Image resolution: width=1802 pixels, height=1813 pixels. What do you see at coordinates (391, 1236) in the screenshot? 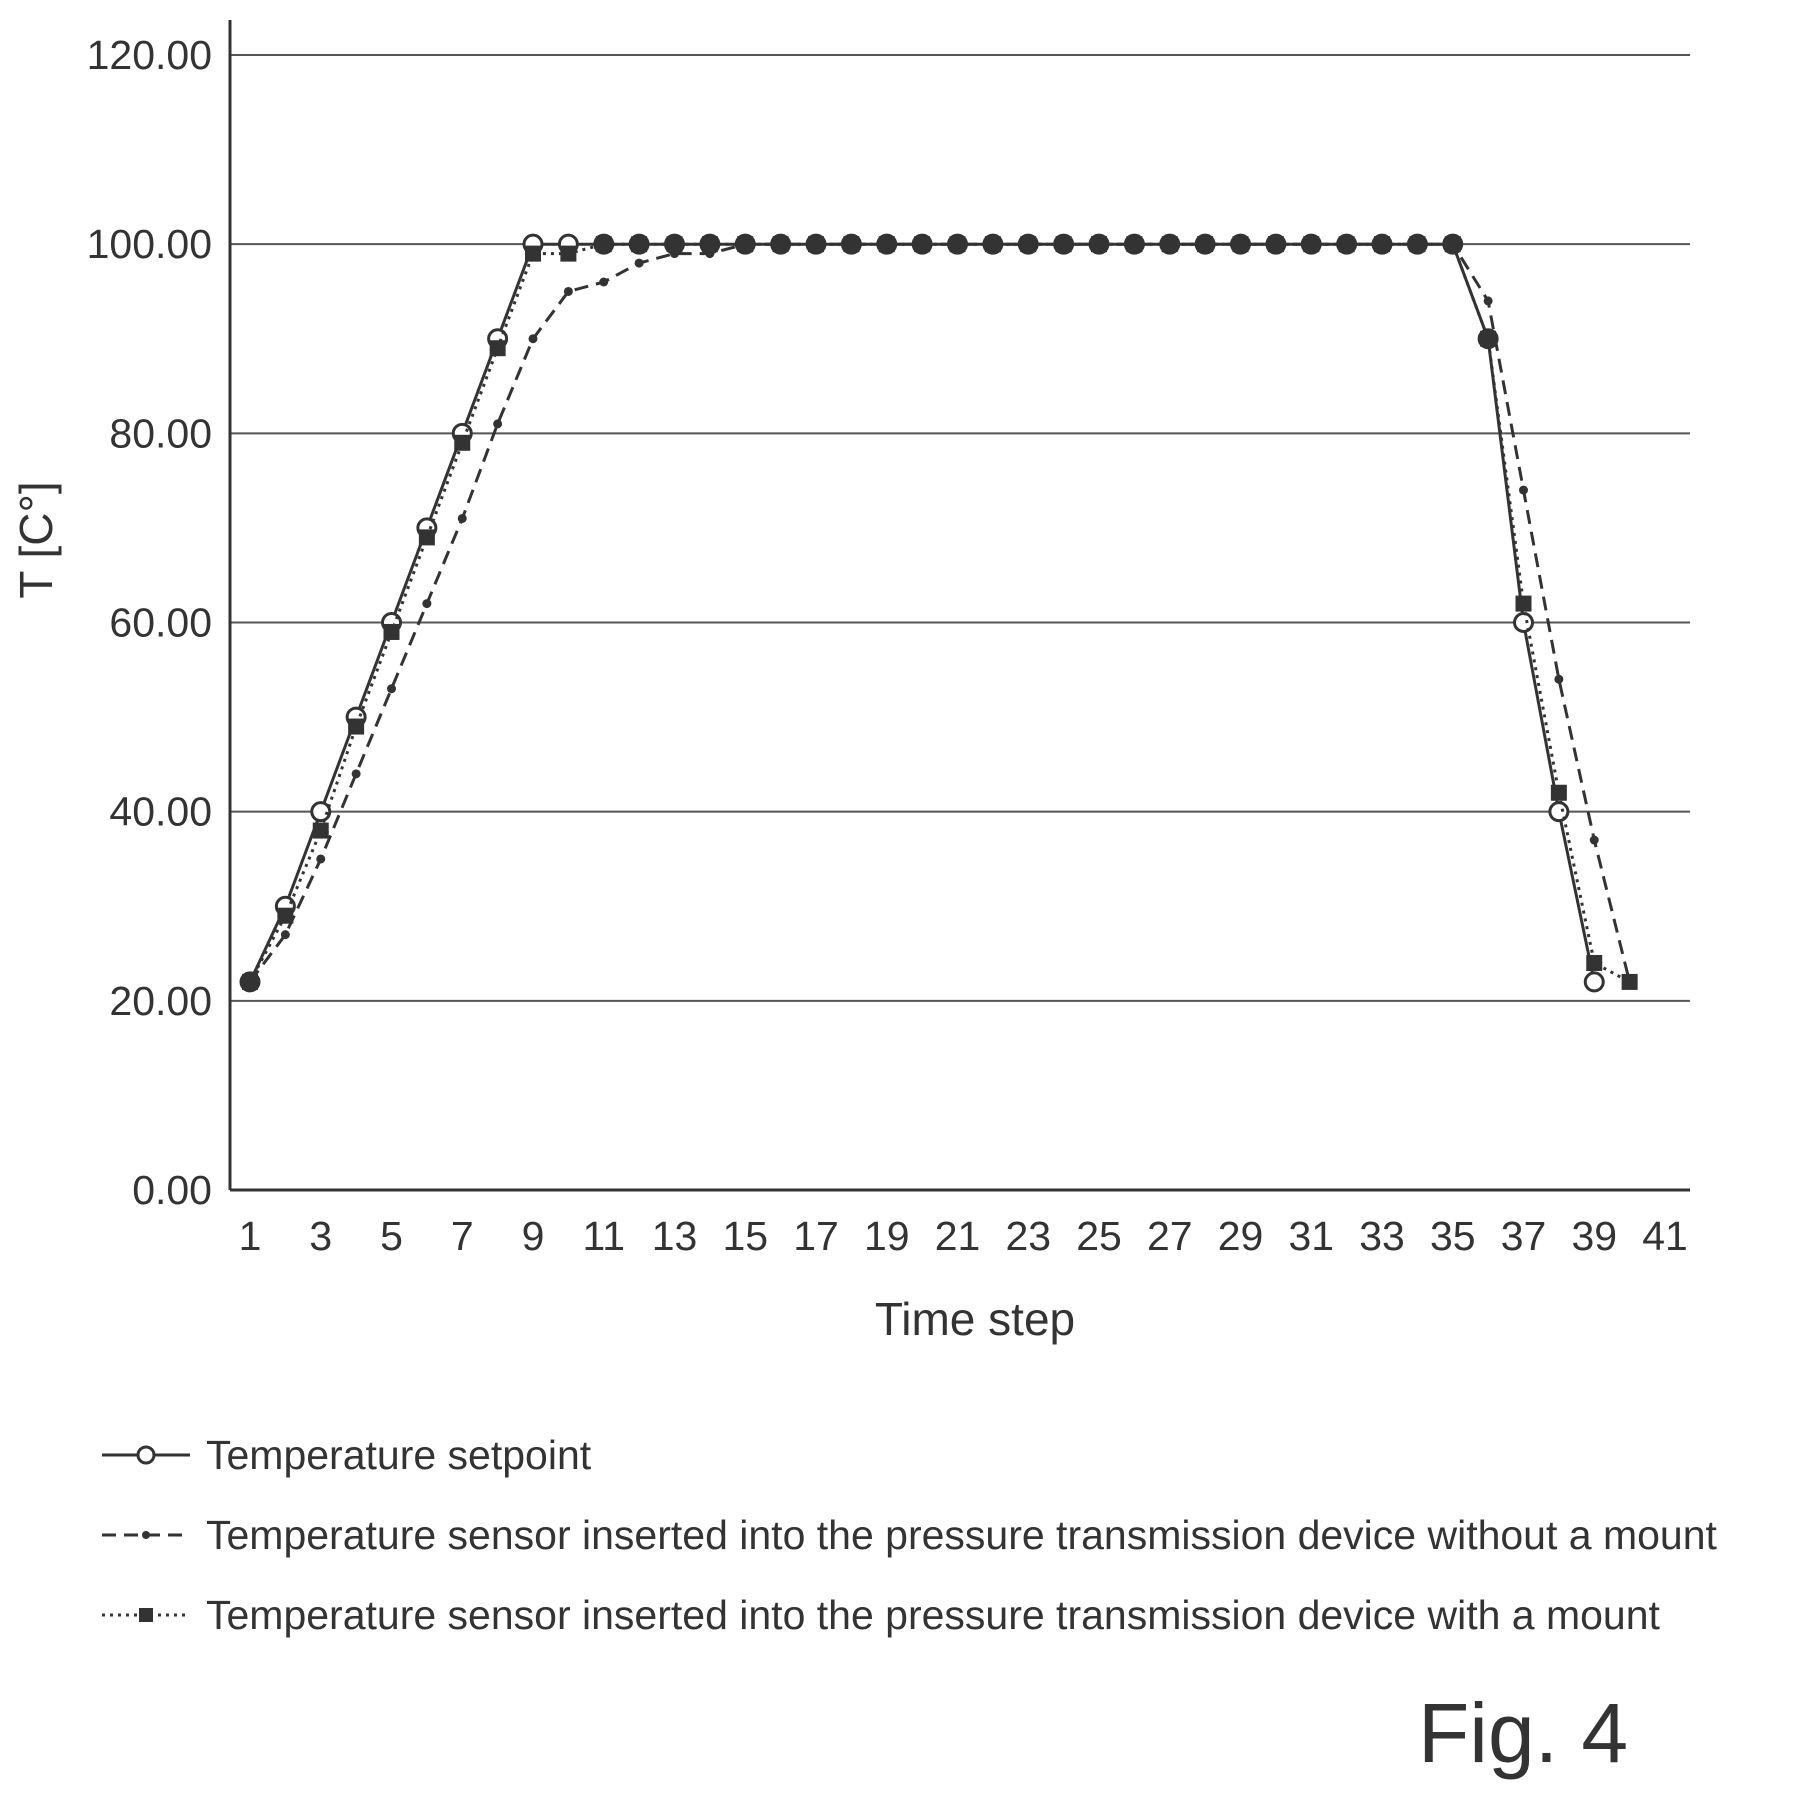
I see `x-tick-label: 5` at bounding box center [391, 1236].